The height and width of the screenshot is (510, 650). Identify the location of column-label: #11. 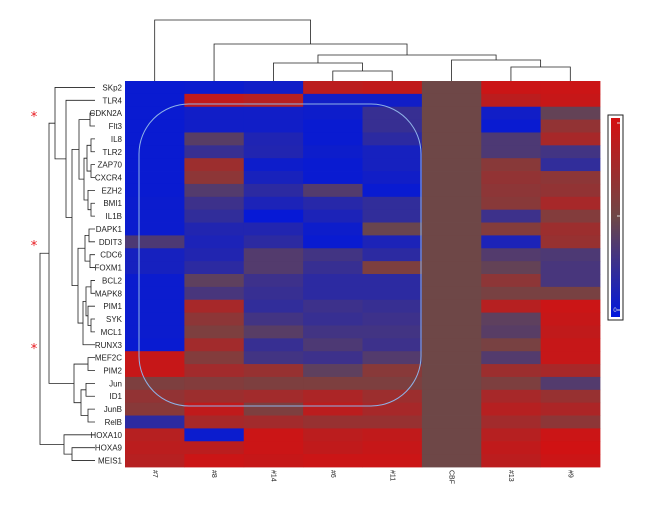
(391, 475).